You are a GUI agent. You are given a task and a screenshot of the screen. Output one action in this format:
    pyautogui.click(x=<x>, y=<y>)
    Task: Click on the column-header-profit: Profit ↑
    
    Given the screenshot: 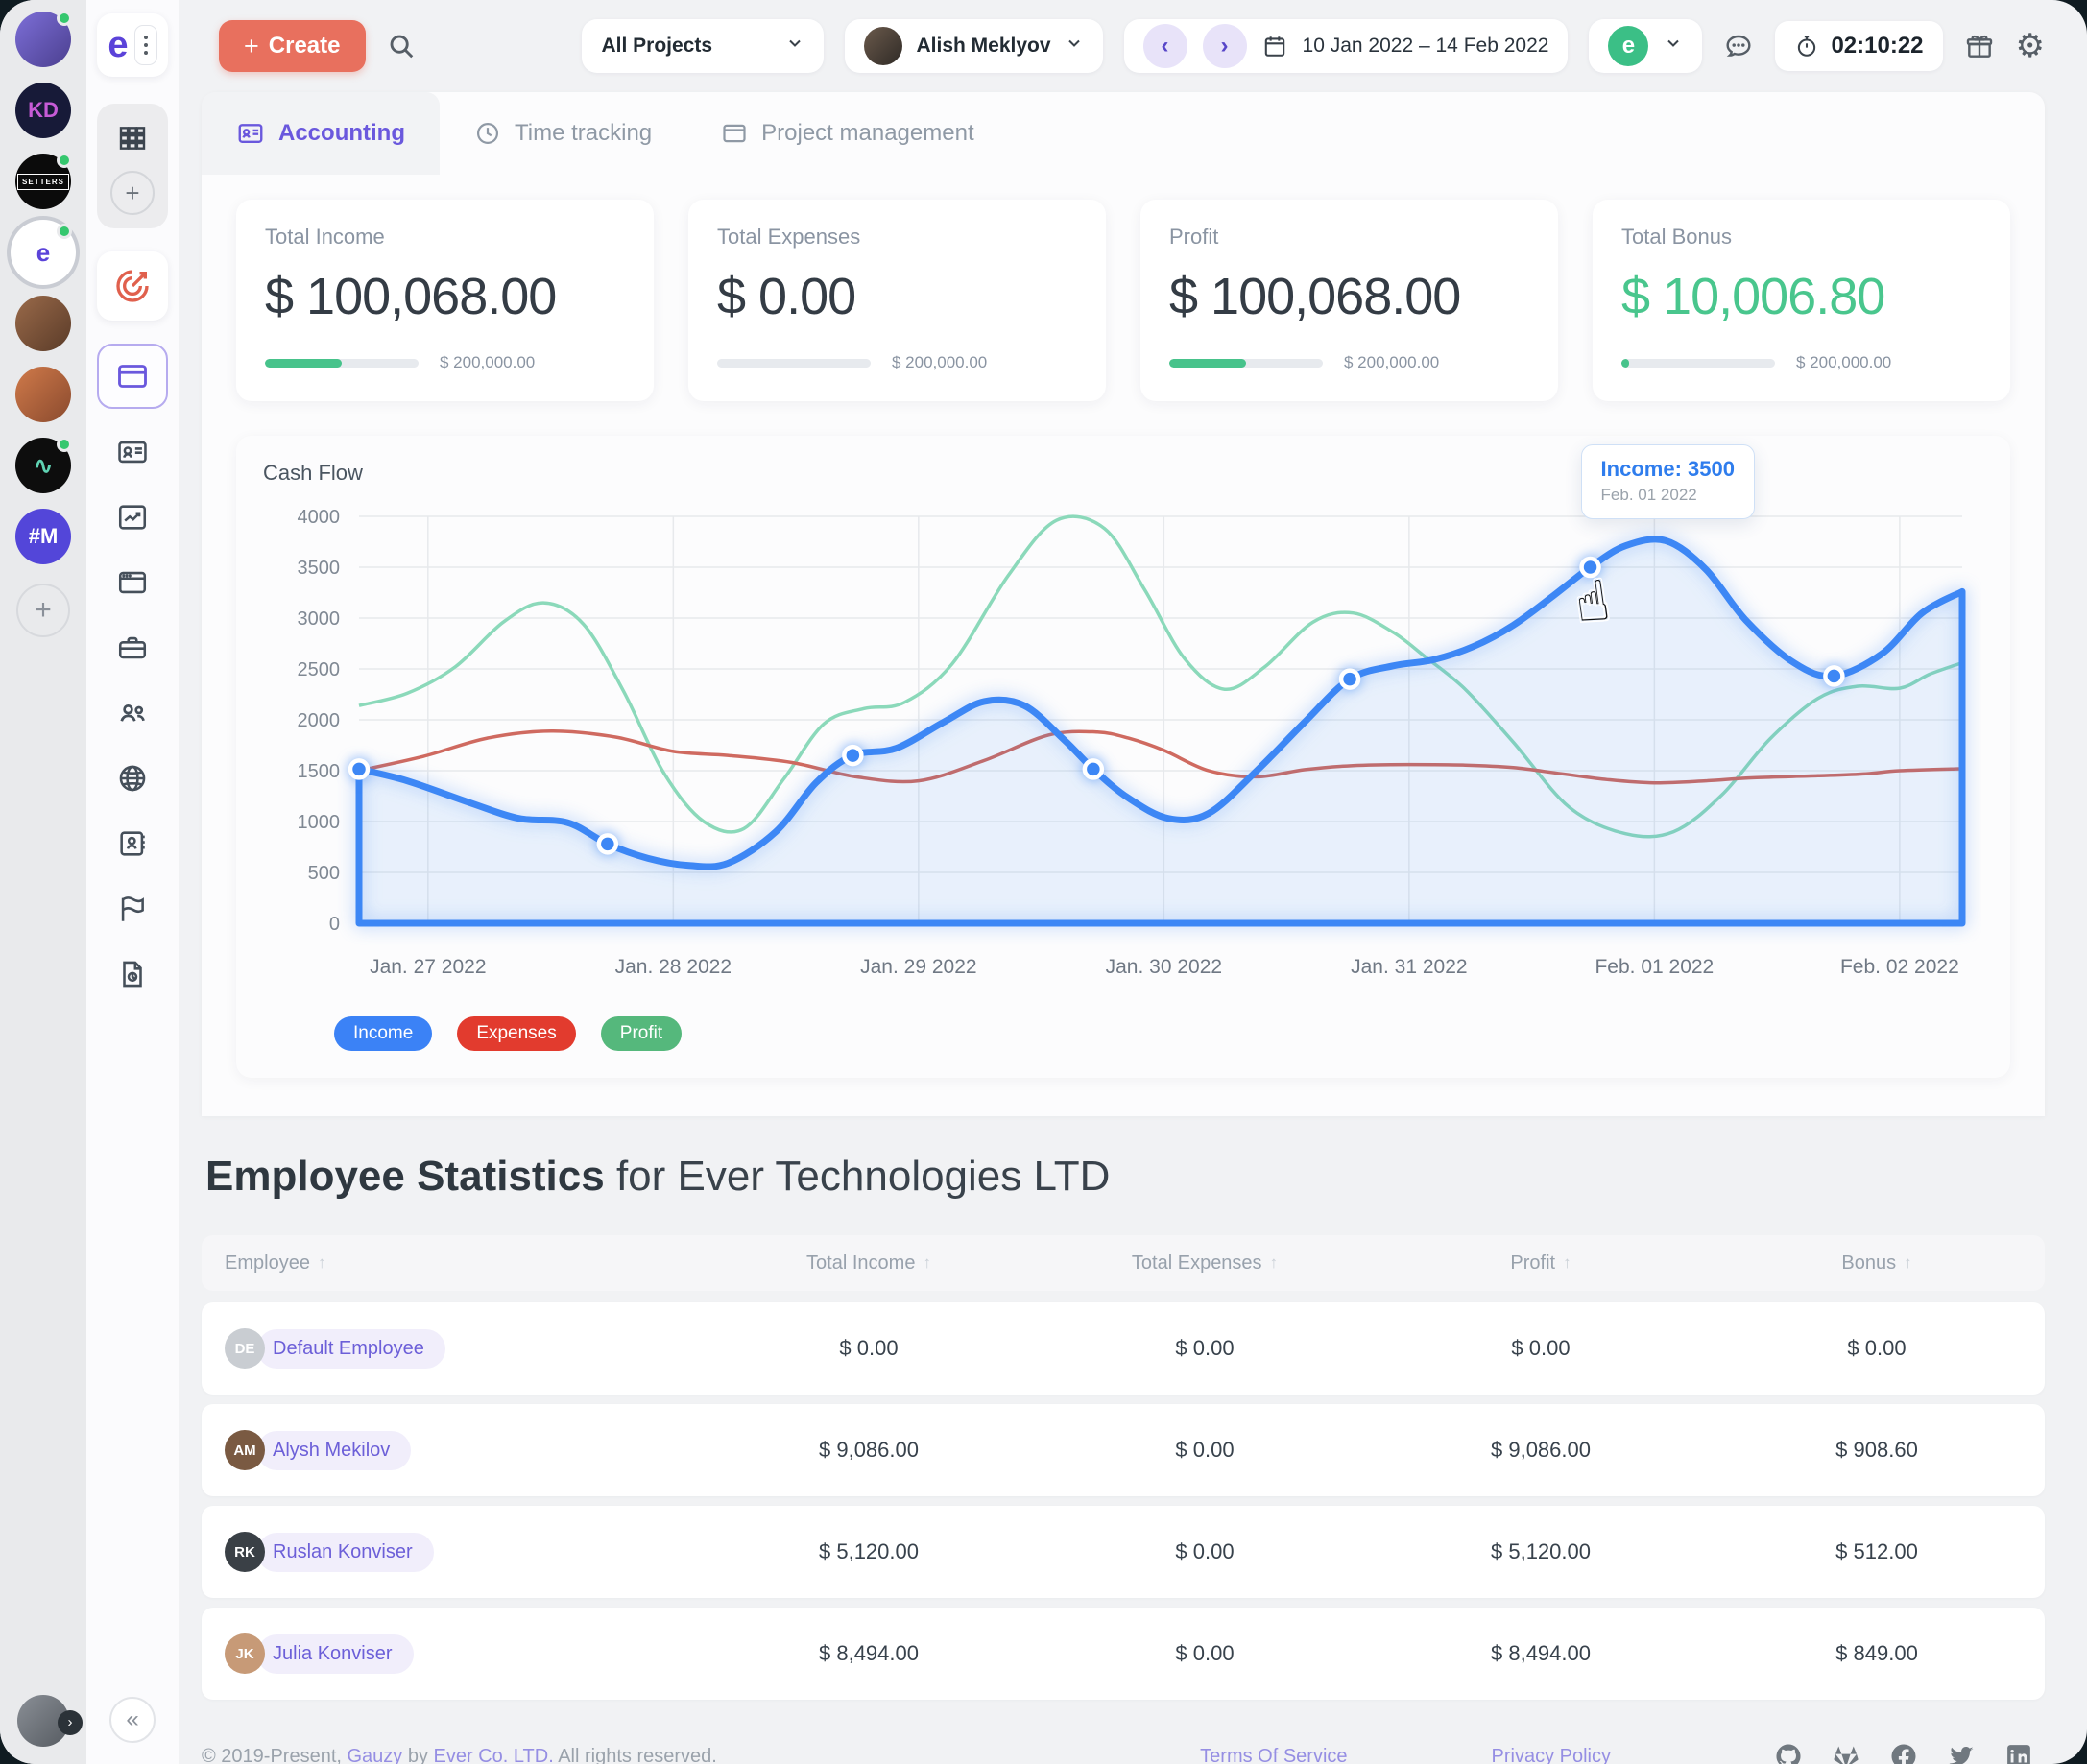 What is the action you would take?
    pyautogui.click(x=1540, y=1263)
    